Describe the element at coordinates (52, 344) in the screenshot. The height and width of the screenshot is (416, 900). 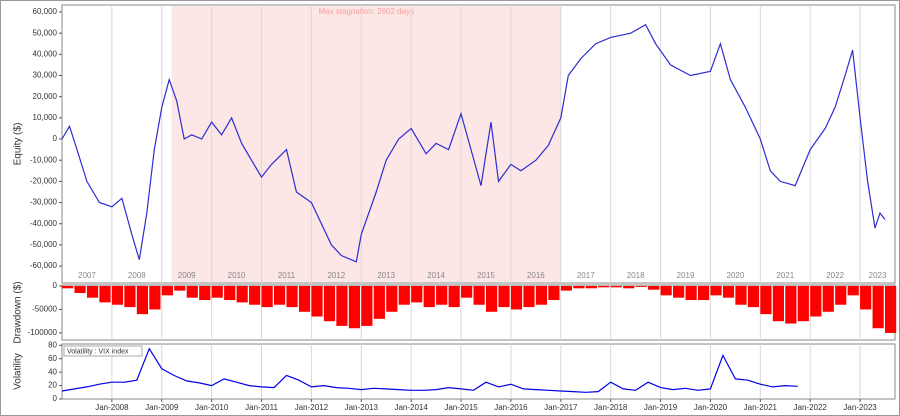
I see `y-tick-label: 80` at that location.